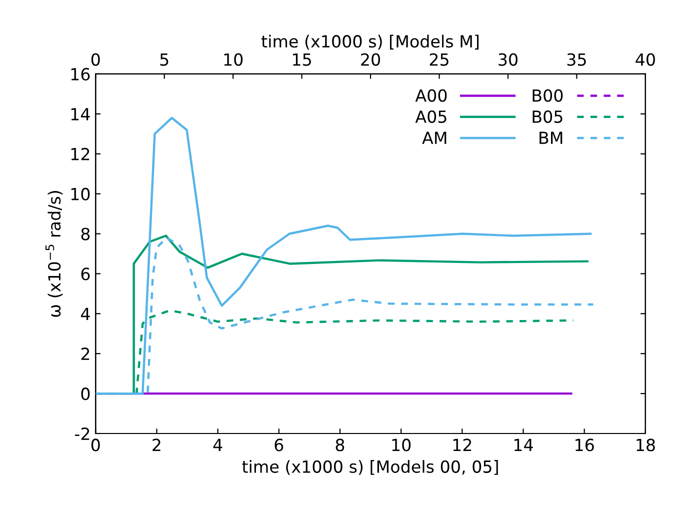  I want to click on x-tick-label: 18, so click(645, 445).